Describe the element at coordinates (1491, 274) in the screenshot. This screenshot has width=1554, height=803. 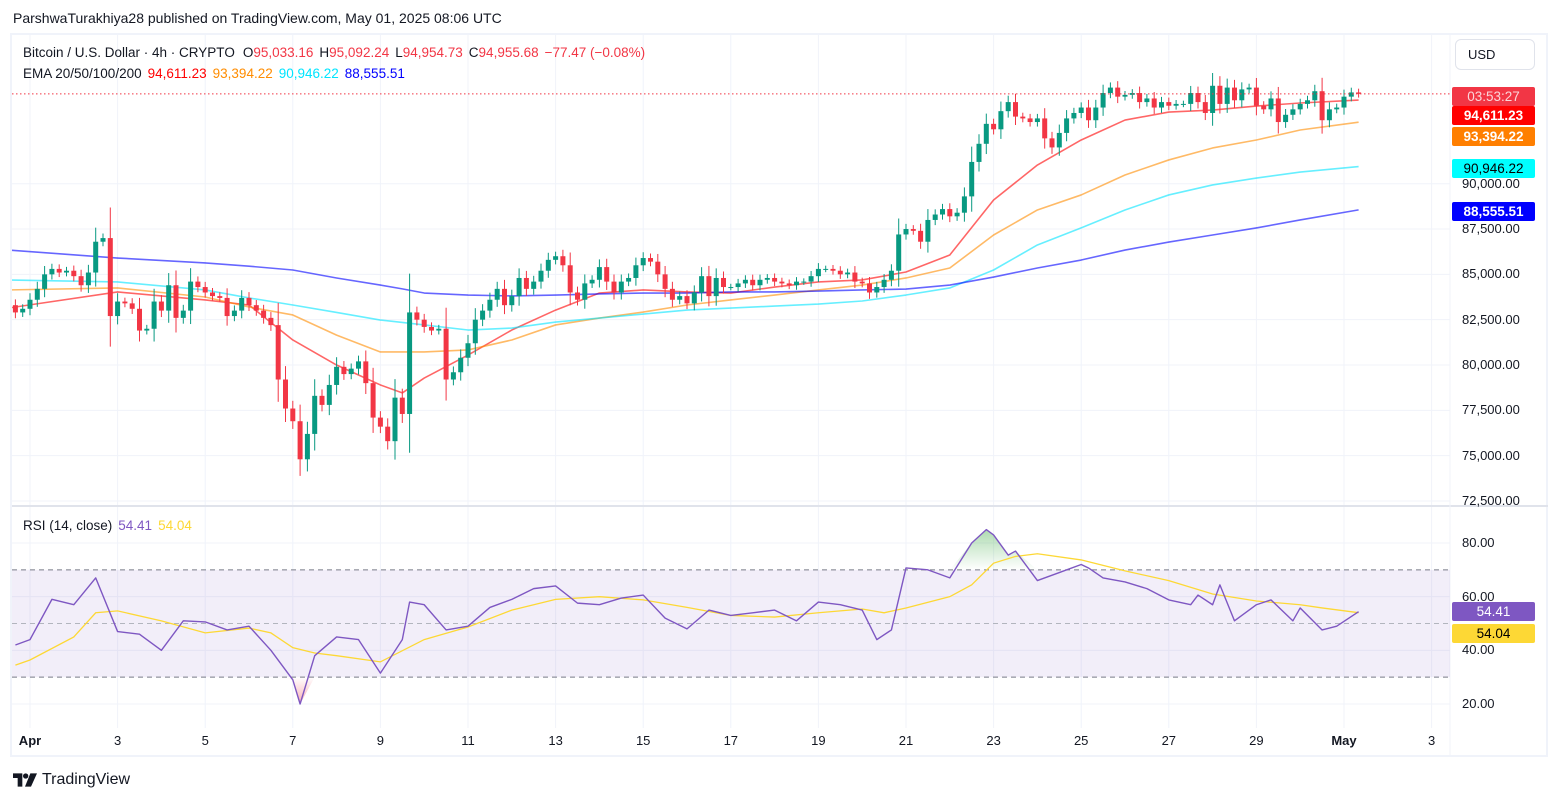
I see `price-tick-label: 85,000.00` at that location.